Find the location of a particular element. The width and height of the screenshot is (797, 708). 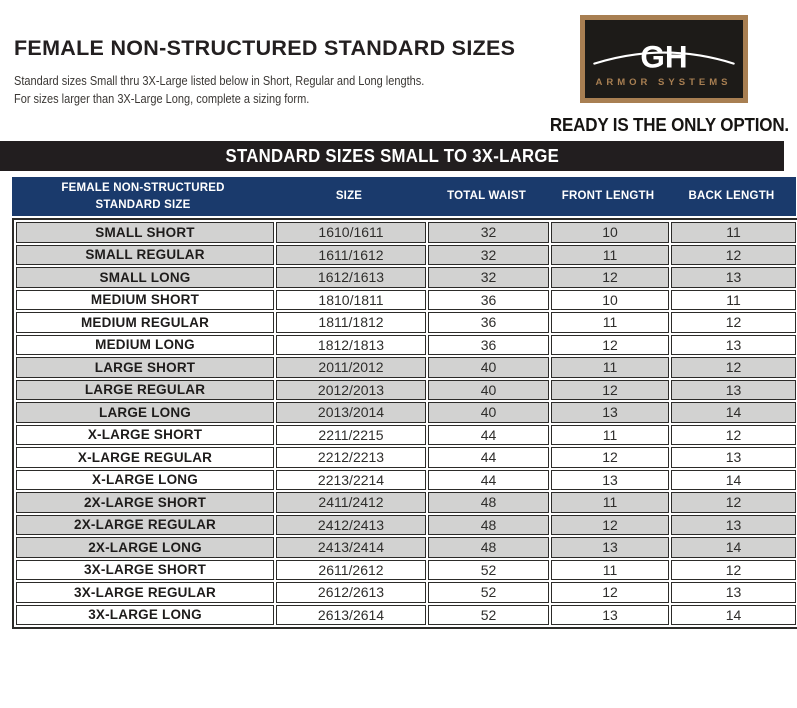

cell-size-code: 2411/2412 is located at coordinates (351, 502).